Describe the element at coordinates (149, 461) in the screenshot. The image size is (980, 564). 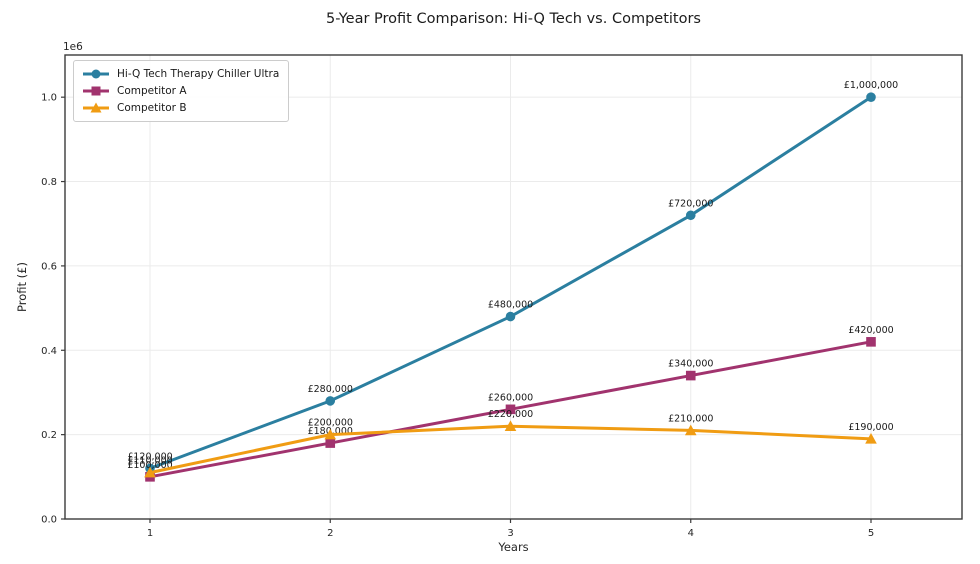
I see `series-2-data-label: £110,000` at that location.